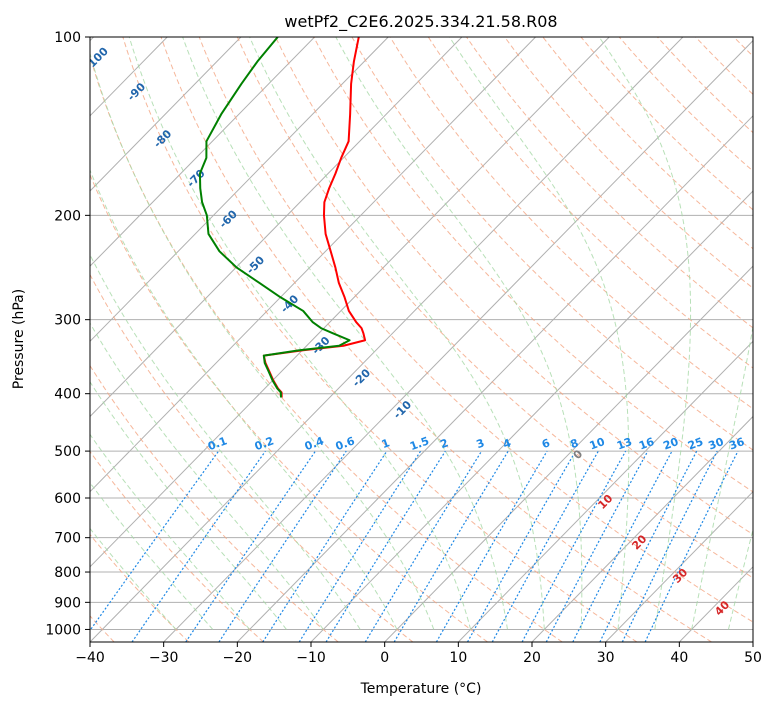 The width and height of the screenshot is (775, 708). What do you see at coordinates (264, 443) in the screenshot?
I see `mixing-ratio-label: 0.2` at bounding box center [264, 443].